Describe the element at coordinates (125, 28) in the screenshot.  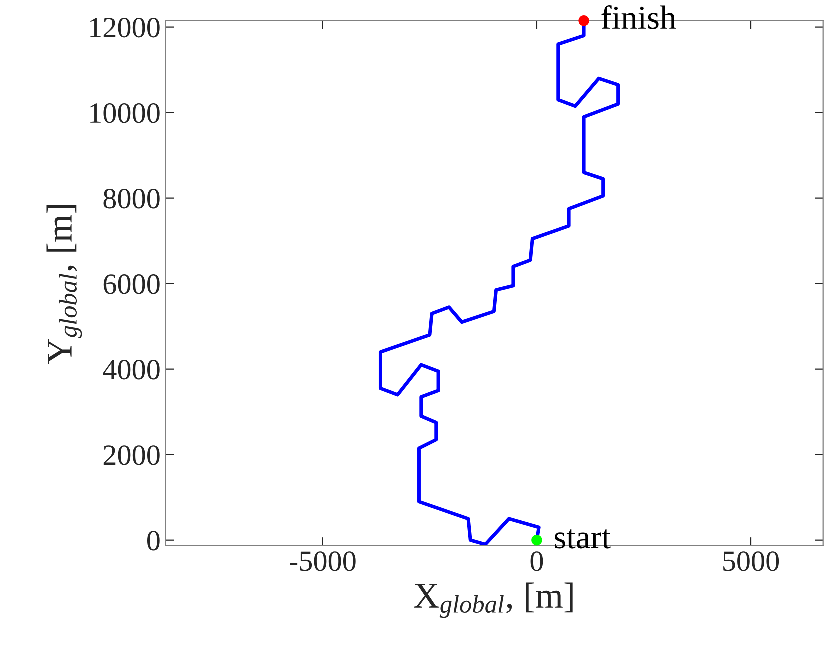
I see `y-tick-label: 12000` at that location.